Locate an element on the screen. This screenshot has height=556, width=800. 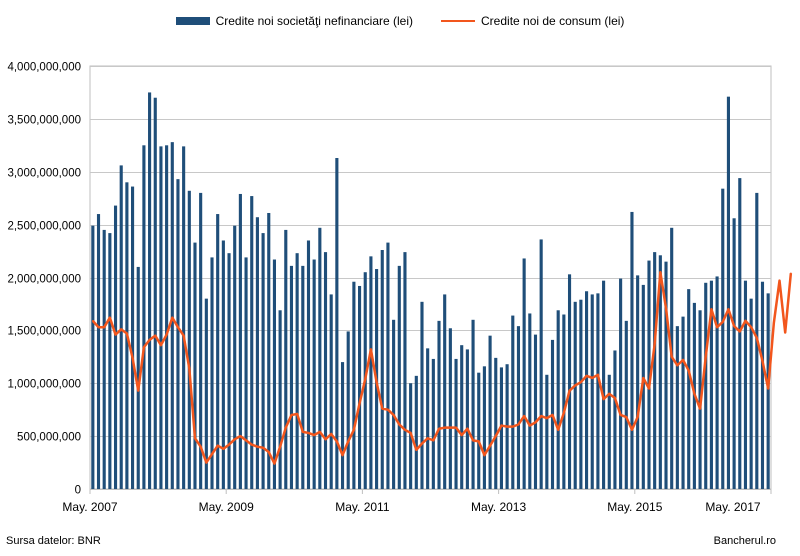
x-tick-label: May. 2017 is located at coordinates (732, 507).